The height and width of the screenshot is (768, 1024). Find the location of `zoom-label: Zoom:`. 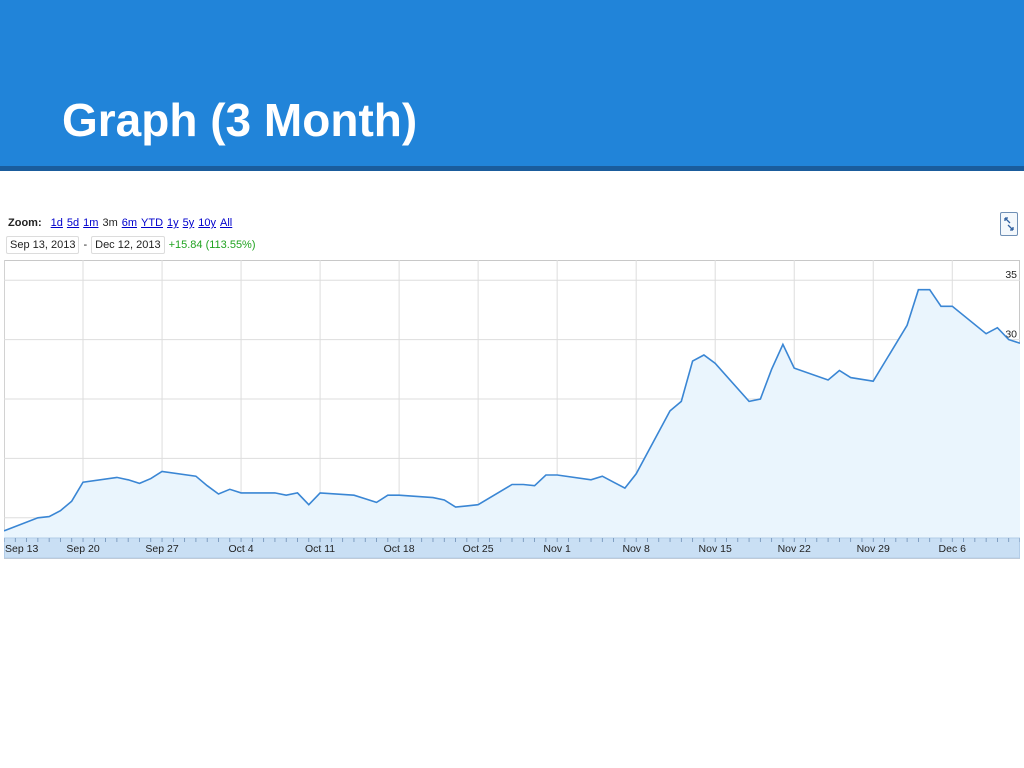

zoom-label: Zoom: is located at coordinates (25, 223).